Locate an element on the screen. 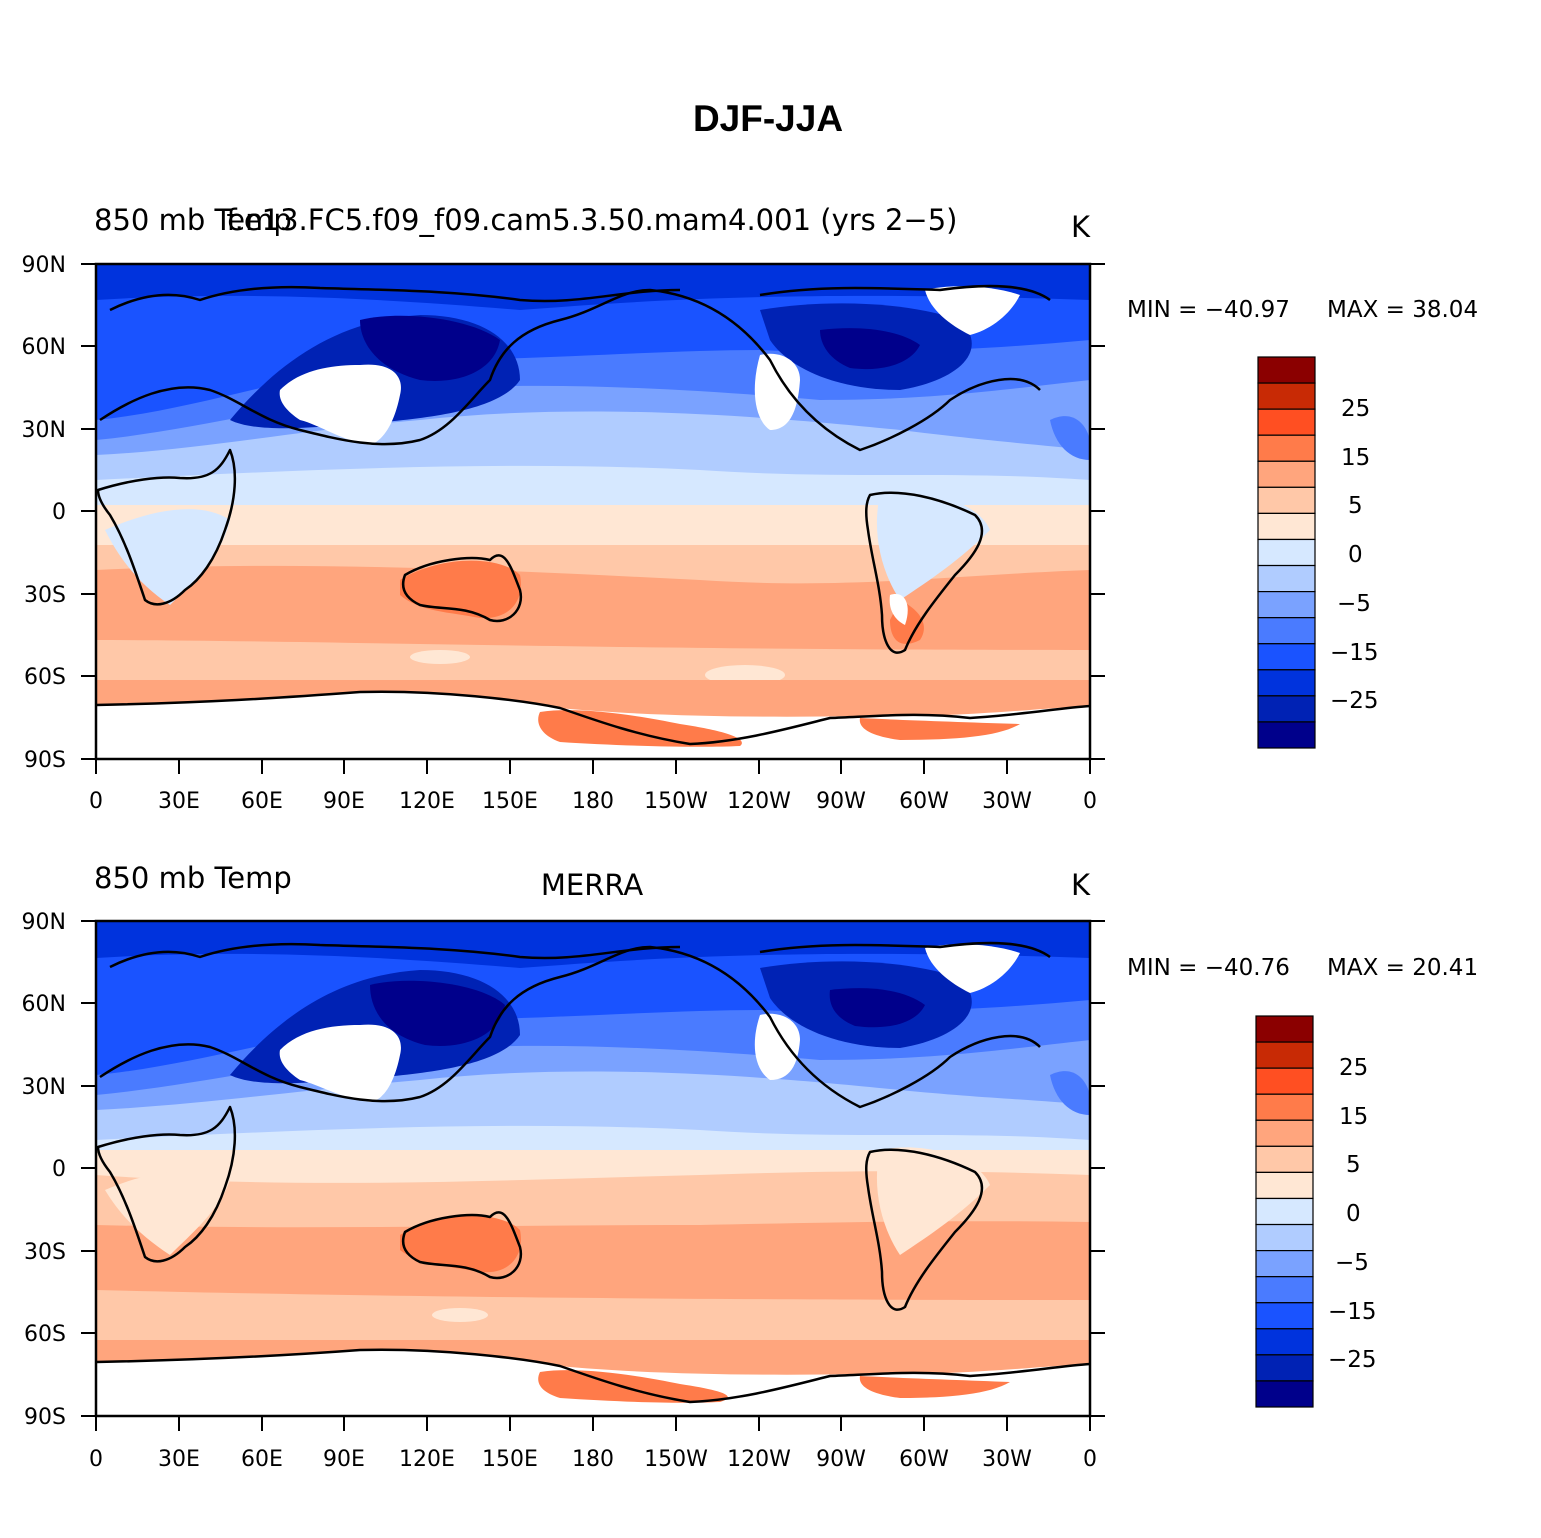  max-label: MAX = 38.04 is located at coordinates (1402, 310).